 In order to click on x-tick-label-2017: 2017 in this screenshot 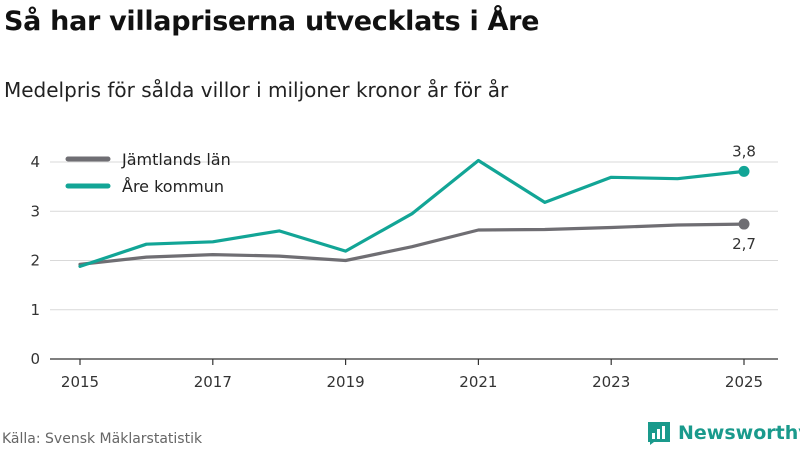, I will do `click(213, 382)`.